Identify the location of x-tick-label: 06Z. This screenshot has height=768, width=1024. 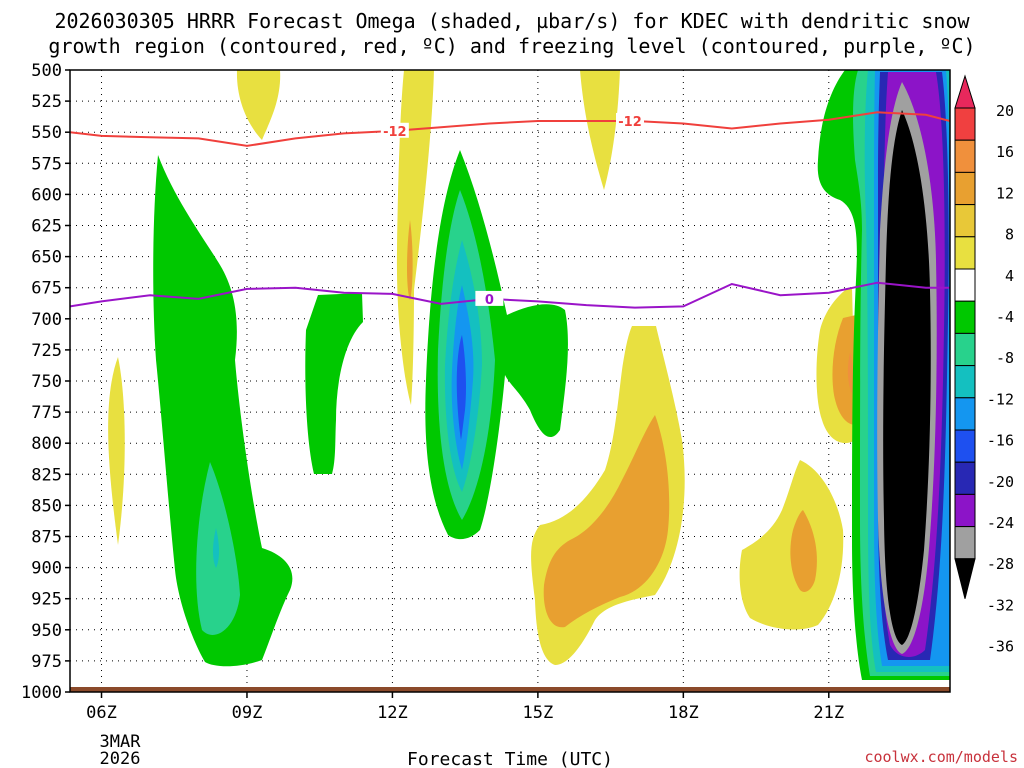
(101, 713).